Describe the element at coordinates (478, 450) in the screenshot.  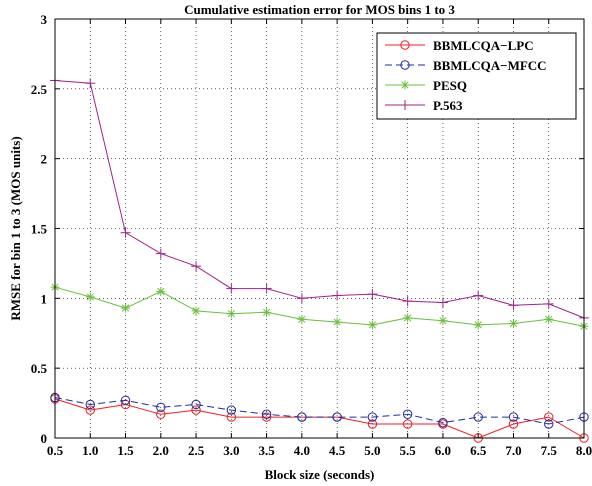
I see `x-tick-label: 6.5` at that location.